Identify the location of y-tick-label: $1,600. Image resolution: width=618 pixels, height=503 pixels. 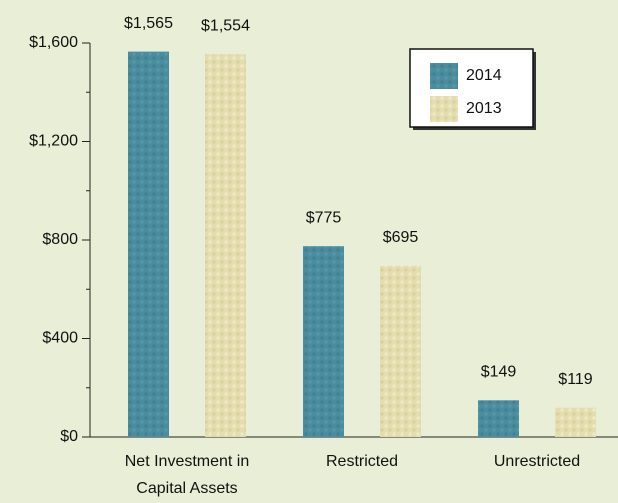
(53, 42).